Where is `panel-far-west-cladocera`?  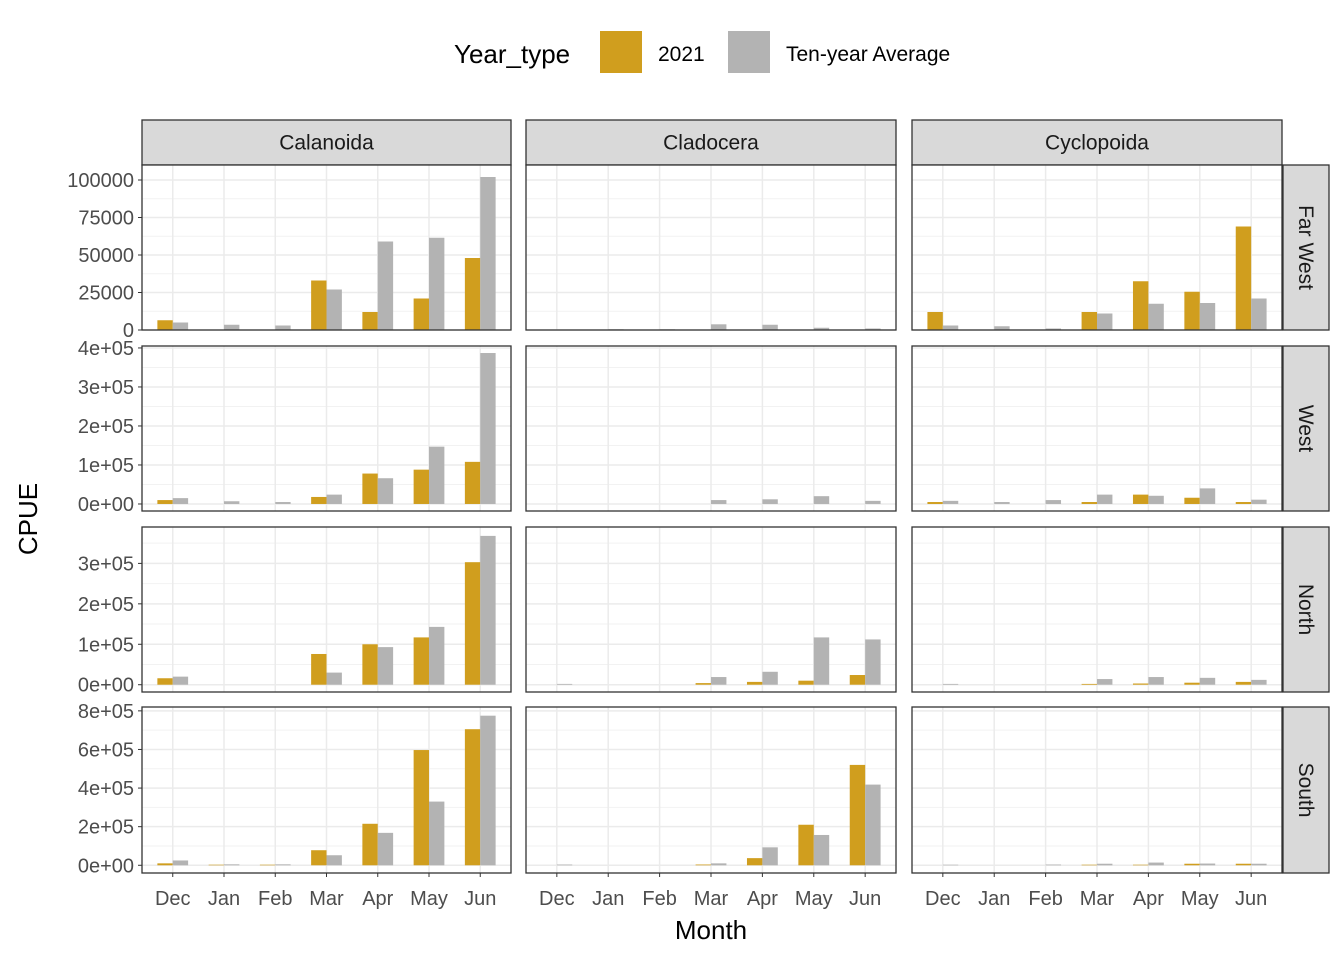
panel-far-west-cladocera is located at coordinates (711, 247).